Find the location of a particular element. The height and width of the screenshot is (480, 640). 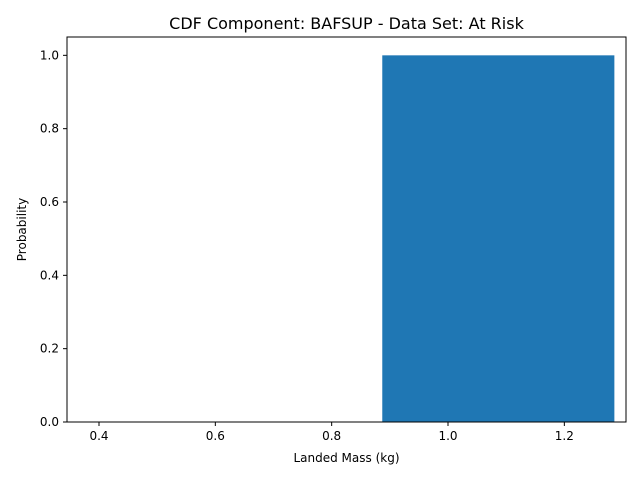

y-tick-label: 0.2 is located at coordinates (49, 349).